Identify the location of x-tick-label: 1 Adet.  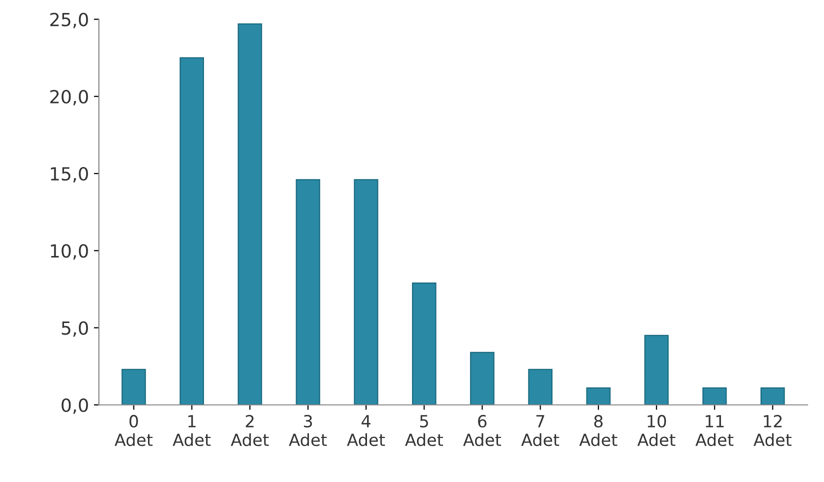
(191, 430).